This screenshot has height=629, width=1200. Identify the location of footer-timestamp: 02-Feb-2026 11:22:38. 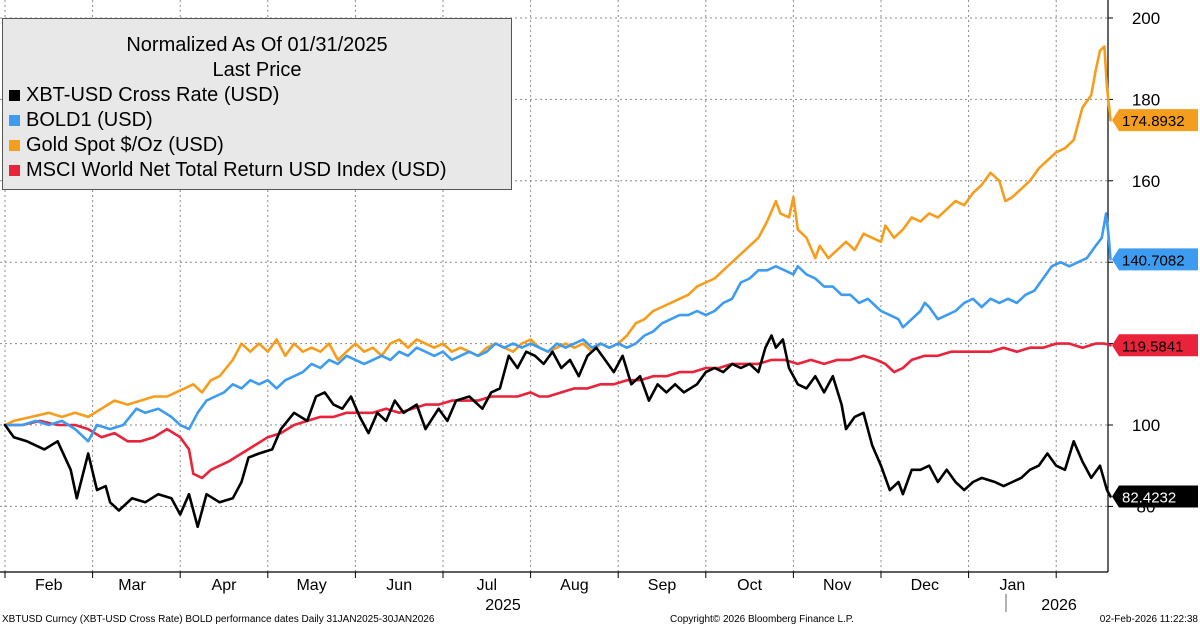
(1148, 619).